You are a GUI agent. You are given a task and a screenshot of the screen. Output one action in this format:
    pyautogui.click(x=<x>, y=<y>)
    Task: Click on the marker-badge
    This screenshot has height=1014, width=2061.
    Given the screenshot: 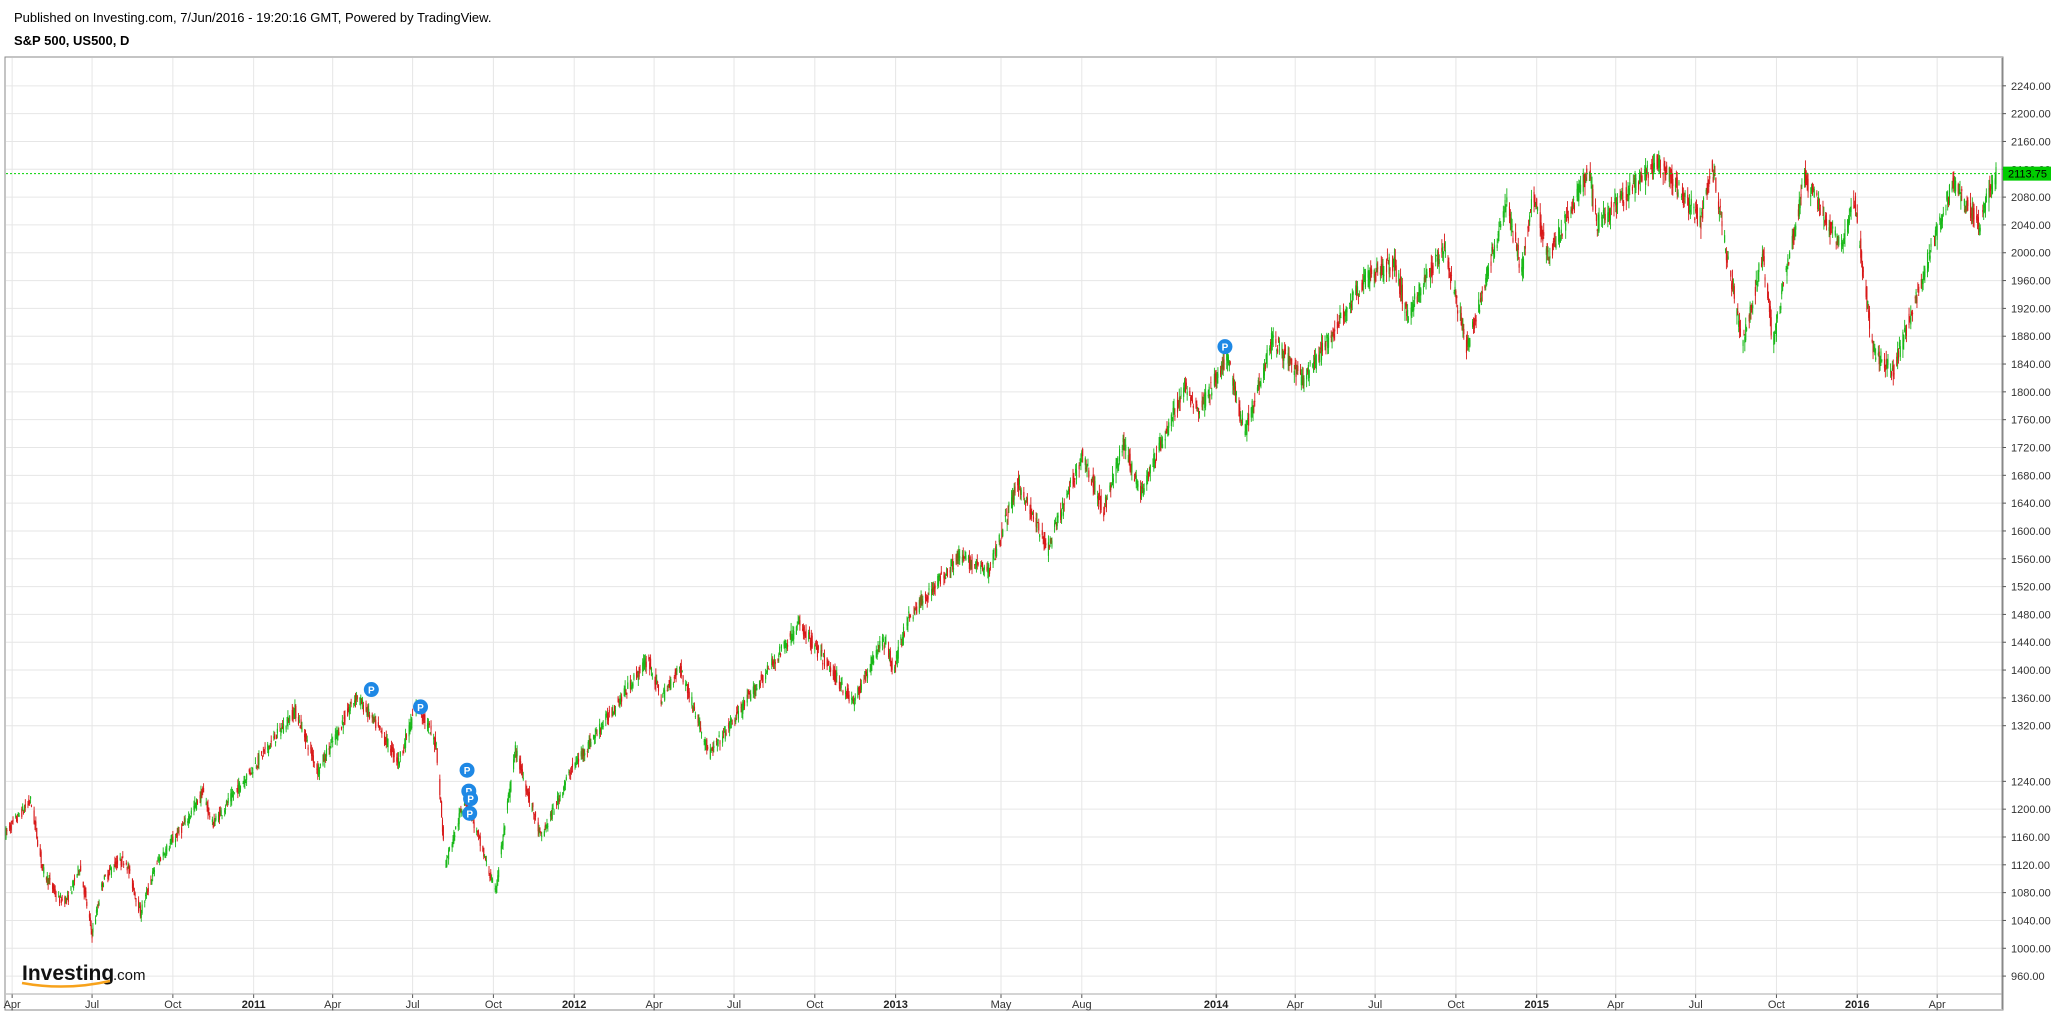 What is the action you would take?
    pyautogui.click(x=371, y=690)
    